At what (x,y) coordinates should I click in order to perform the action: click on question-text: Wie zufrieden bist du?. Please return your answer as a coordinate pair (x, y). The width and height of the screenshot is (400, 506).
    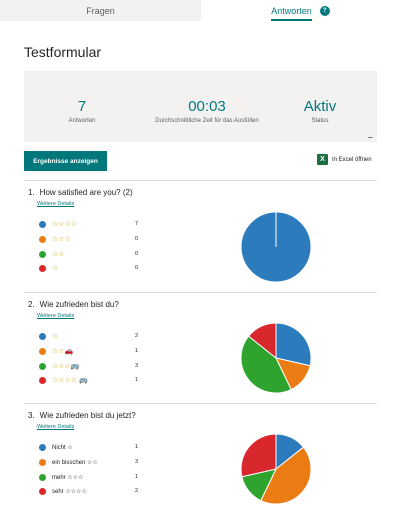
    Looking at the image, I should click on (79, 304).